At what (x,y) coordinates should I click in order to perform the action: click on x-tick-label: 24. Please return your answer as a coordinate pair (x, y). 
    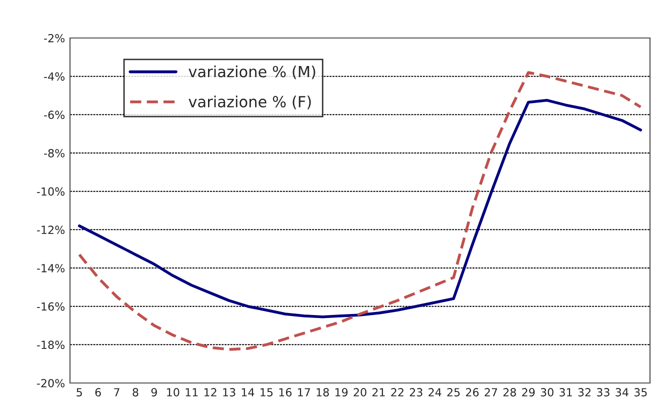
    Looking at the image, I should click on (435, 392).